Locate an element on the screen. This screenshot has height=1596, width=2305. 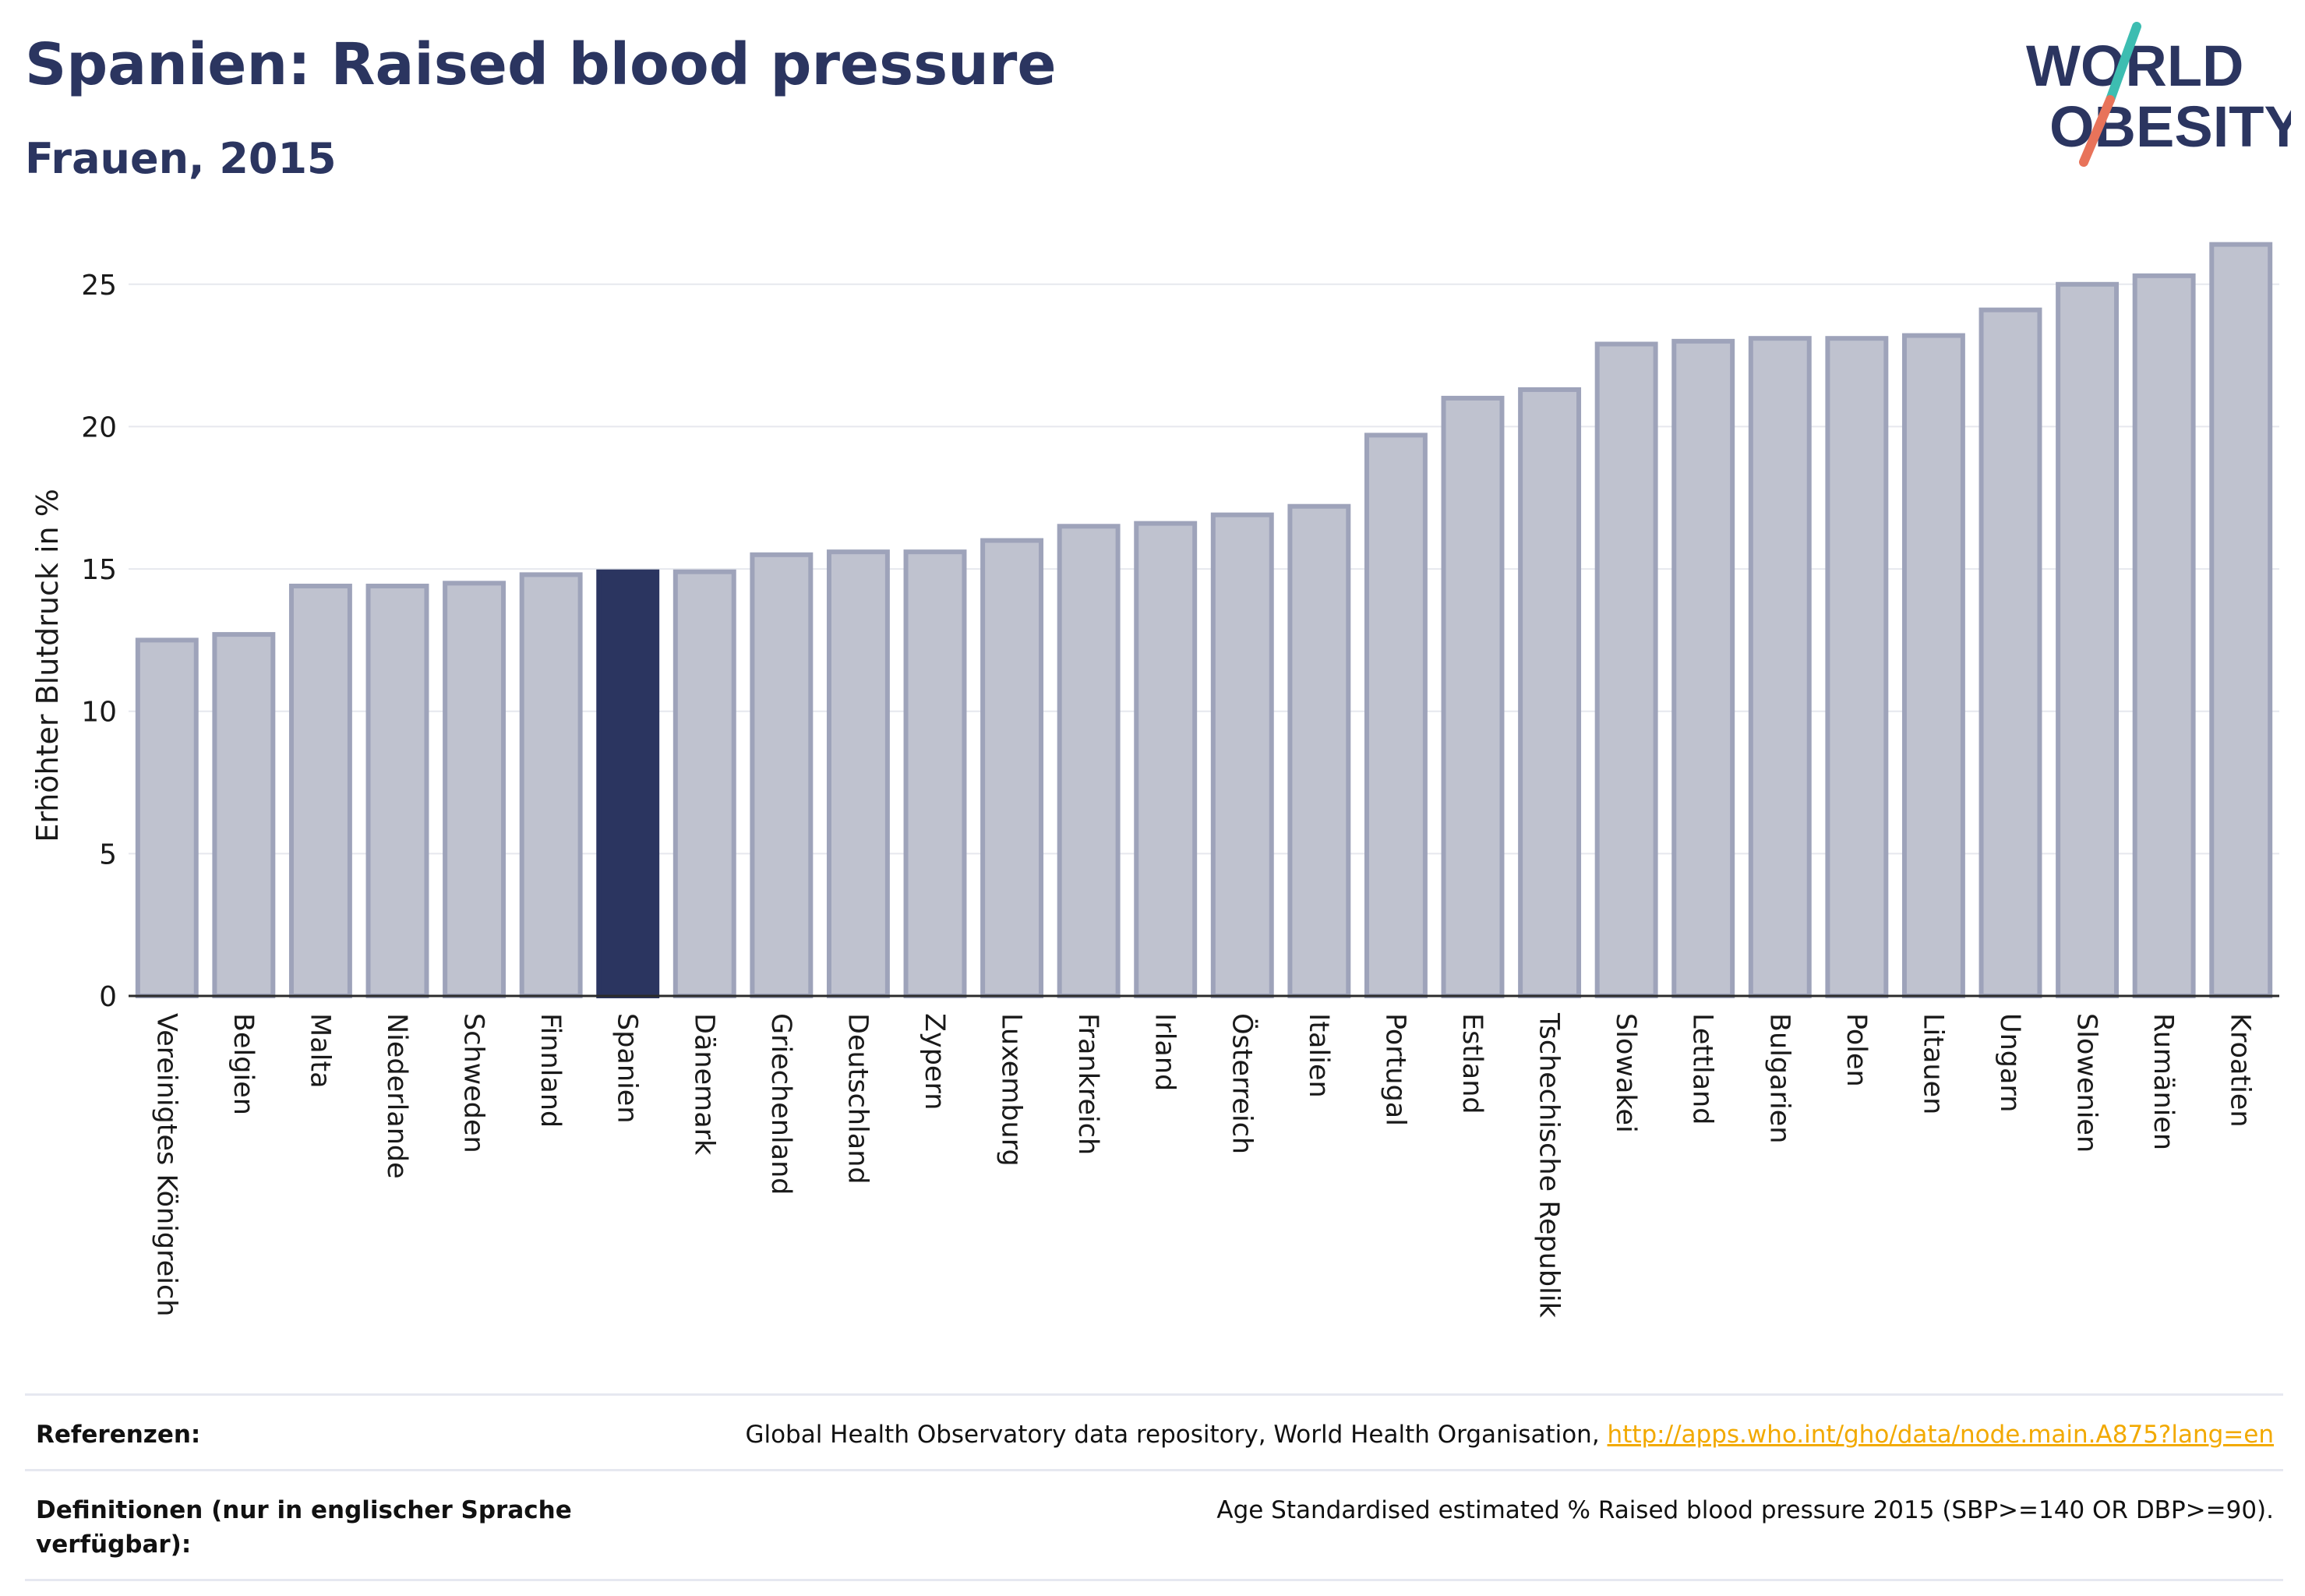
x-tick-label: Slowakei is located at coordinates (1625, 1073).